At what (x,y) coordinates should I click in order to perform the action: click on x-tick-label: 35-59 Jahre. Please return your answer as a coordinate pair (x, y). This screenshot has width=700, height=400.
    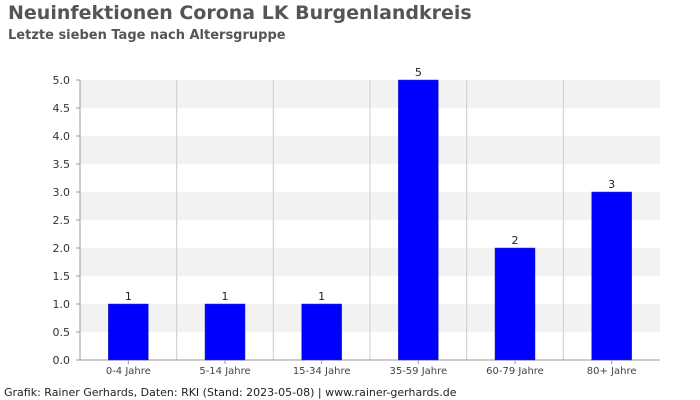
    Looking at the image, I should click on (418, 371).